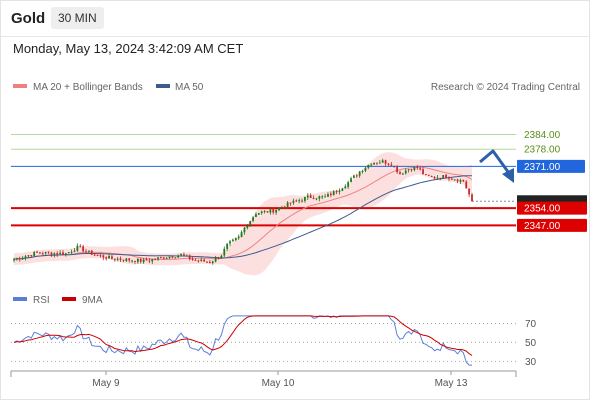  Describe the element at coordinates (243, 335) in the screenshot. I see `rsi-ma-line` at that location.